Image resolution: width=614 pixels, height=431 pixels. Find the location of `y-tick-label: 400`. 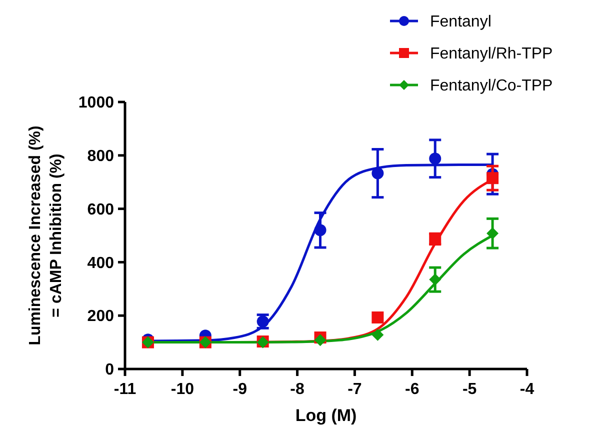

y-tick-label: 400 is located at coordinates (100, 263).